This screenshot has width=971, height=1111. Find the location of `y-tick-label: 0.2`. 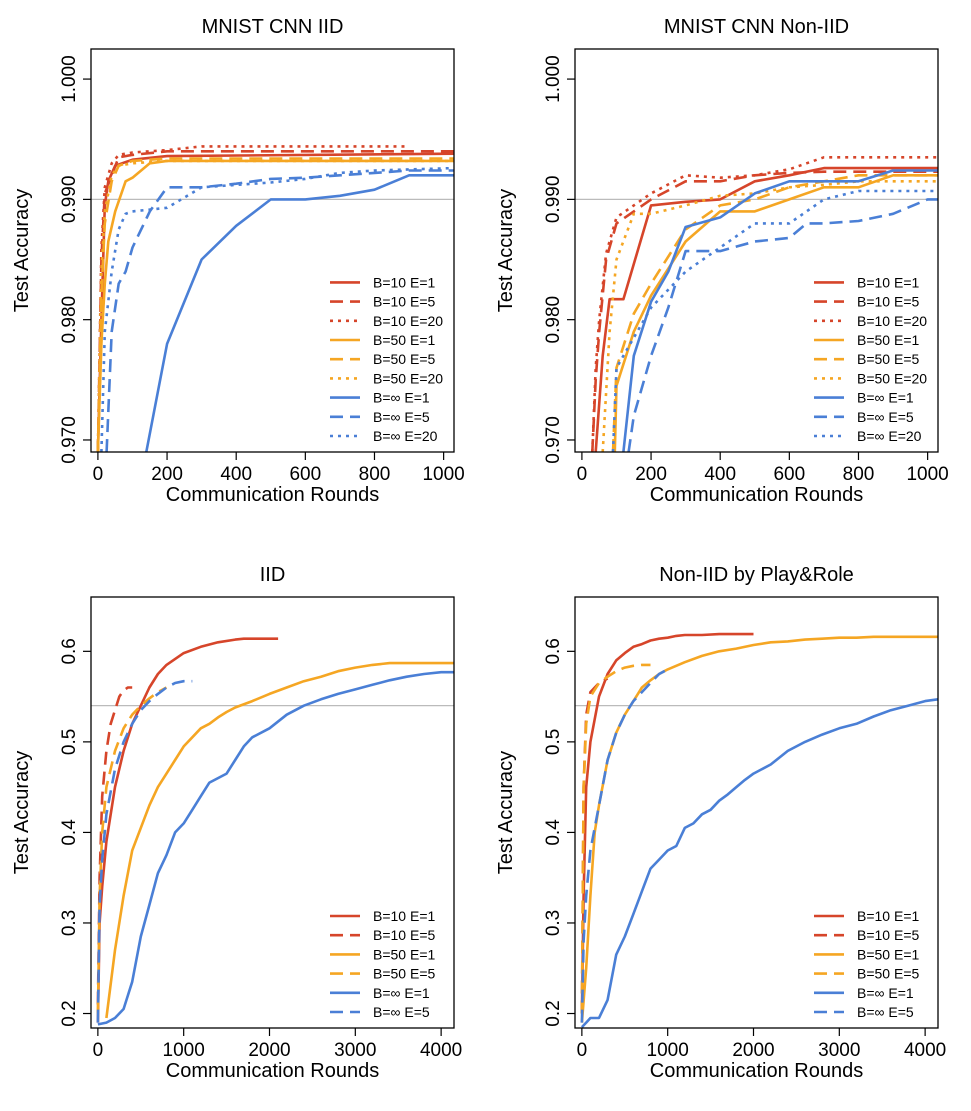

y-tick-label: 0.2 is located at coordinates (69, 1013).